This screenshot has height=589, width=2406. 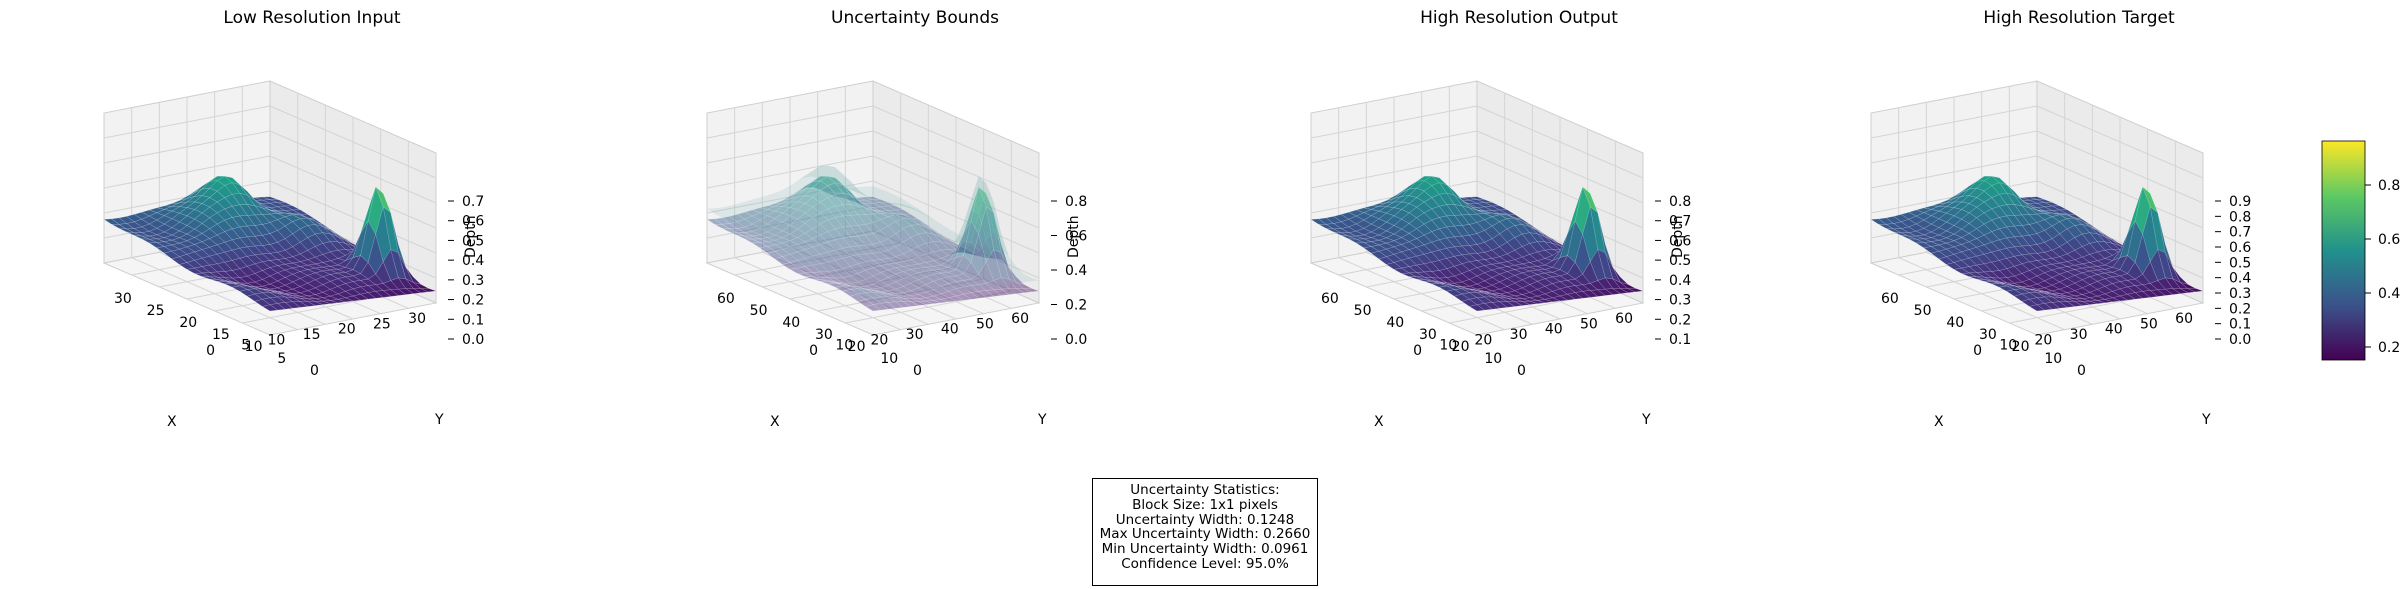 I want to click on x-tick-label: 60, so click(x=1020, y=319).